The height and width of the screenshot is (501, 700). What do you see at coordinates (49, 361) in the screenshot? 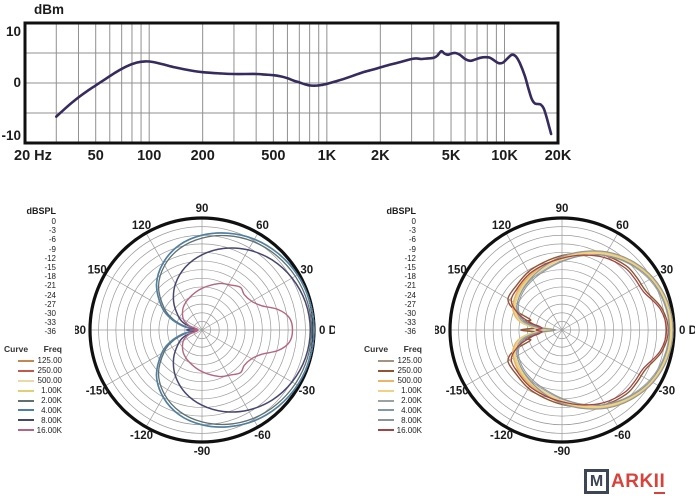
I see `legend-freq-value: 125.00` at bounding box center [49, 361].